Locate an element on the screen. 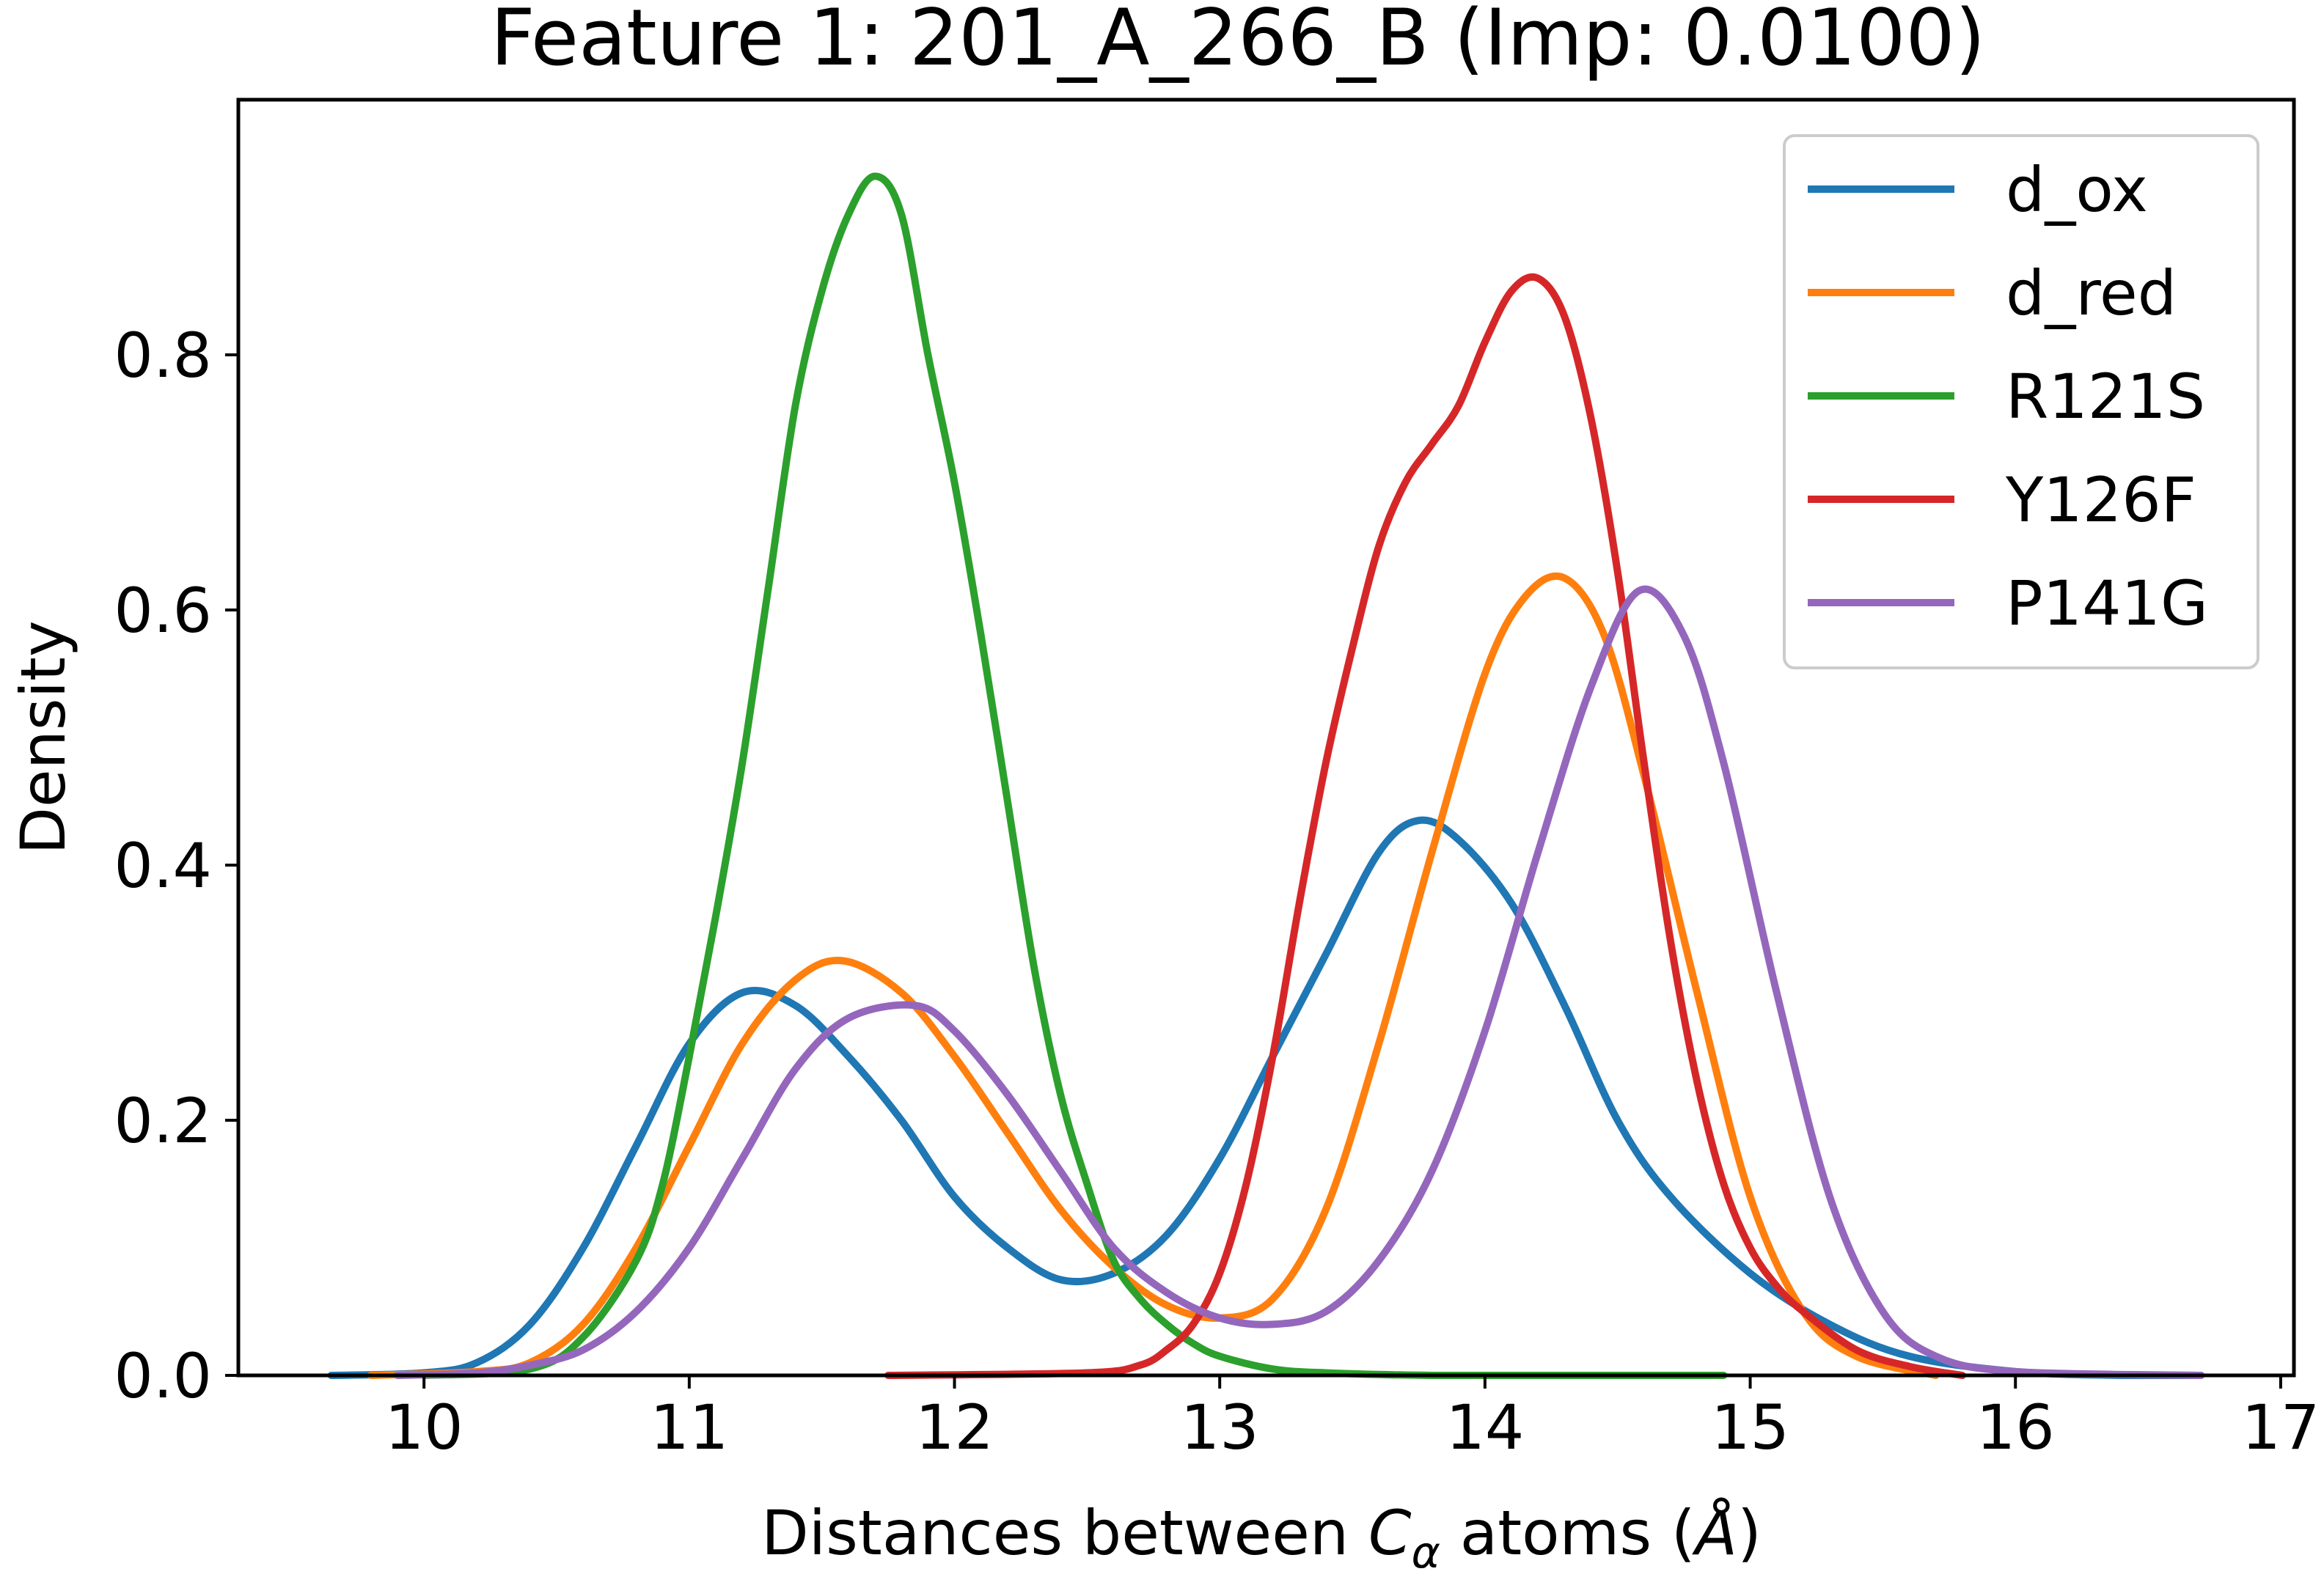  y-axis-label: Density is located at coordinates (43, 737).